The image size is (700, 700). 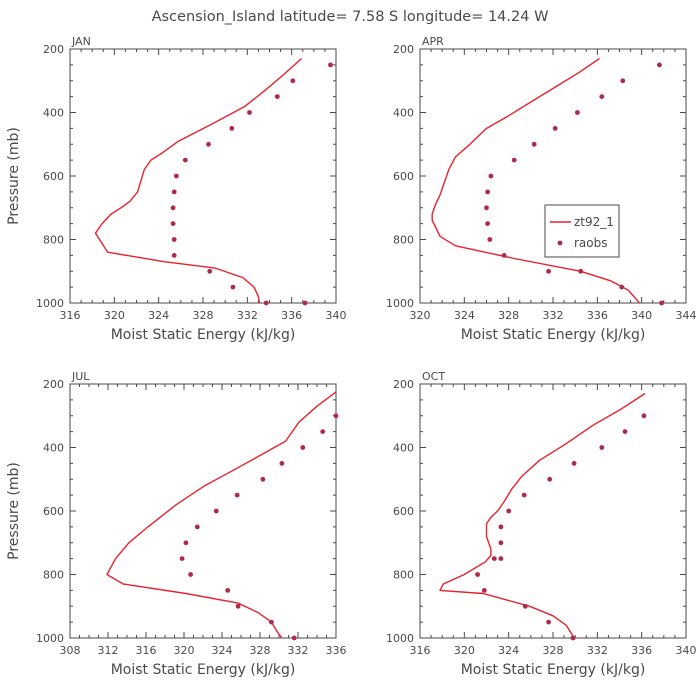 What do you see at coordinates (203, 335) in the screenshot?
I see `x-axis-title: Moist Static Energy (kJ/kg)` at bounding box center [203, 335].